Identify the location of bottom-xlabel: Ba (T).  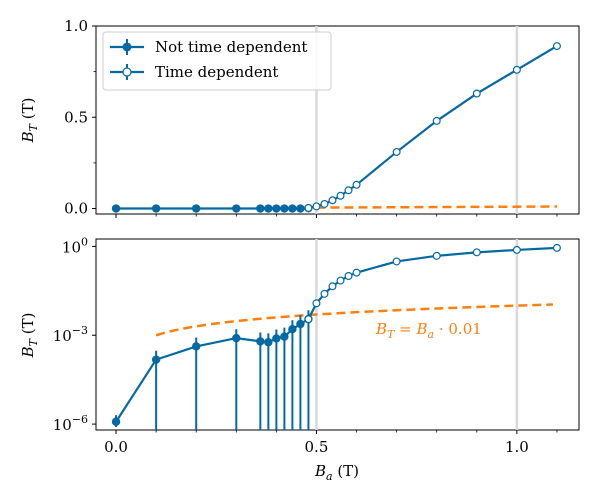
(336, 472).